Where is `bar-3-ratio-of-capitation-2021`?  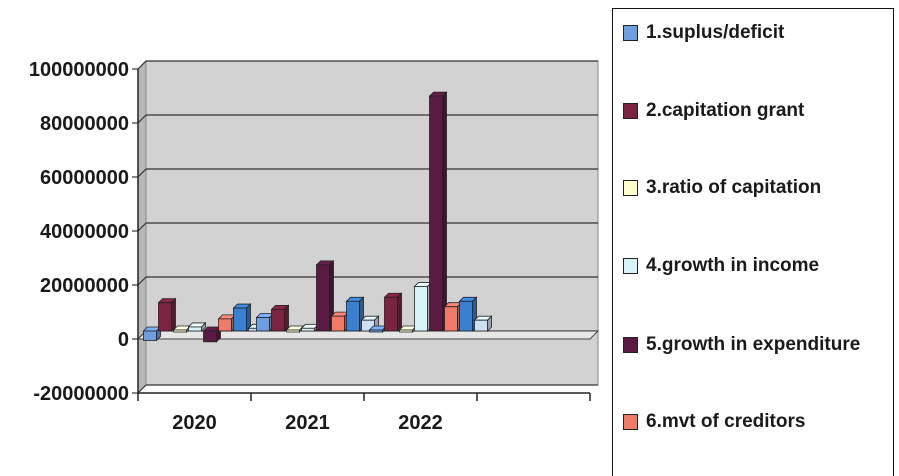
bar-3-ratio-of-capitation-2021 is located at coordinates (295, 329).